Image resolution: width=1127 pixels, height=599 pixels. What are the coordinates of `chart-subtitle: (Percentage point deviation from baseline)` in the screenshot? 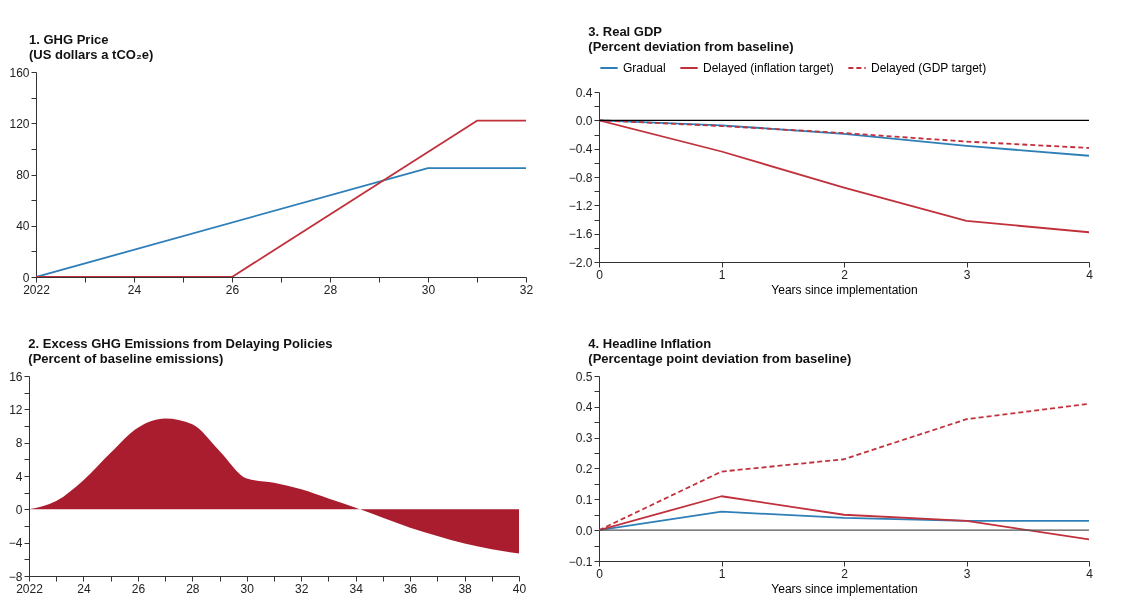 It's located at (720, 358).